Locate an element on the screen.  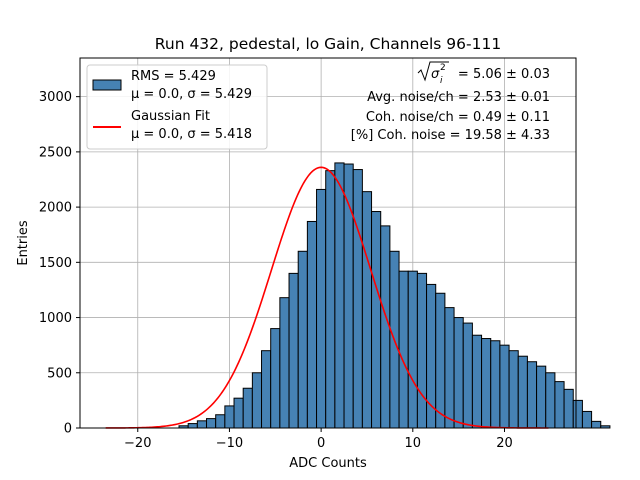
x-tick-label: 0 is located at coordinates (321, 443).